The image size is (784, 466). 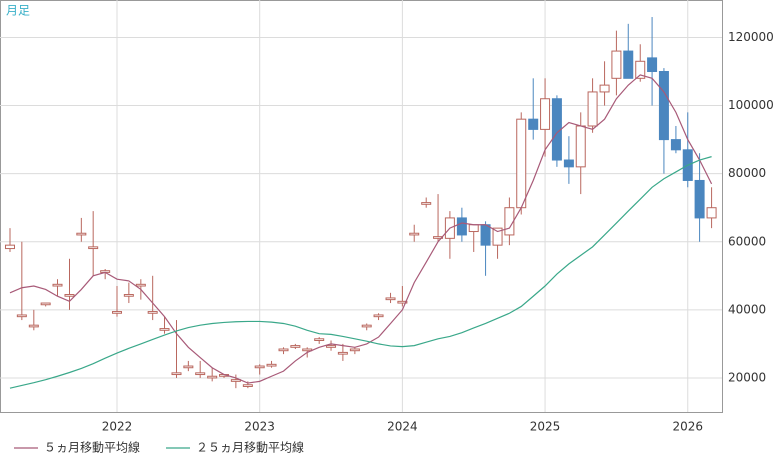 I want to click on x-tick-label: 2026, so click(x=687, y=427).